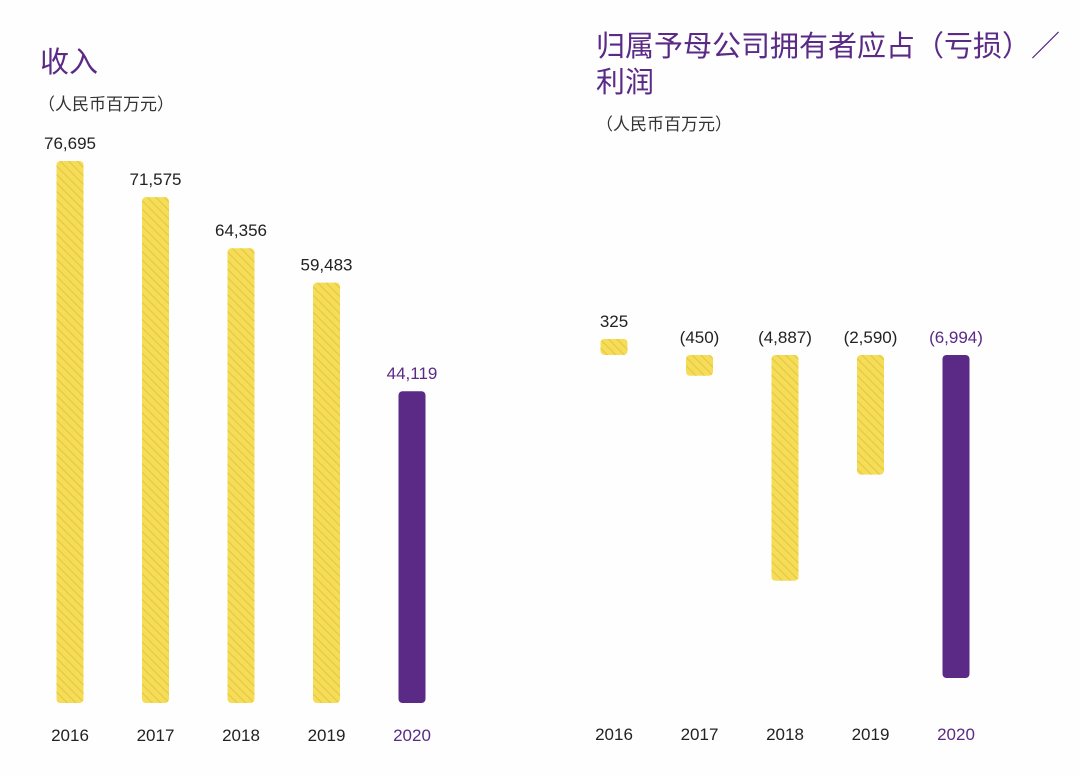 The image size is (1080, 777). I want to click on profit-chart-title-line-2: 利润, so click(625, 82).